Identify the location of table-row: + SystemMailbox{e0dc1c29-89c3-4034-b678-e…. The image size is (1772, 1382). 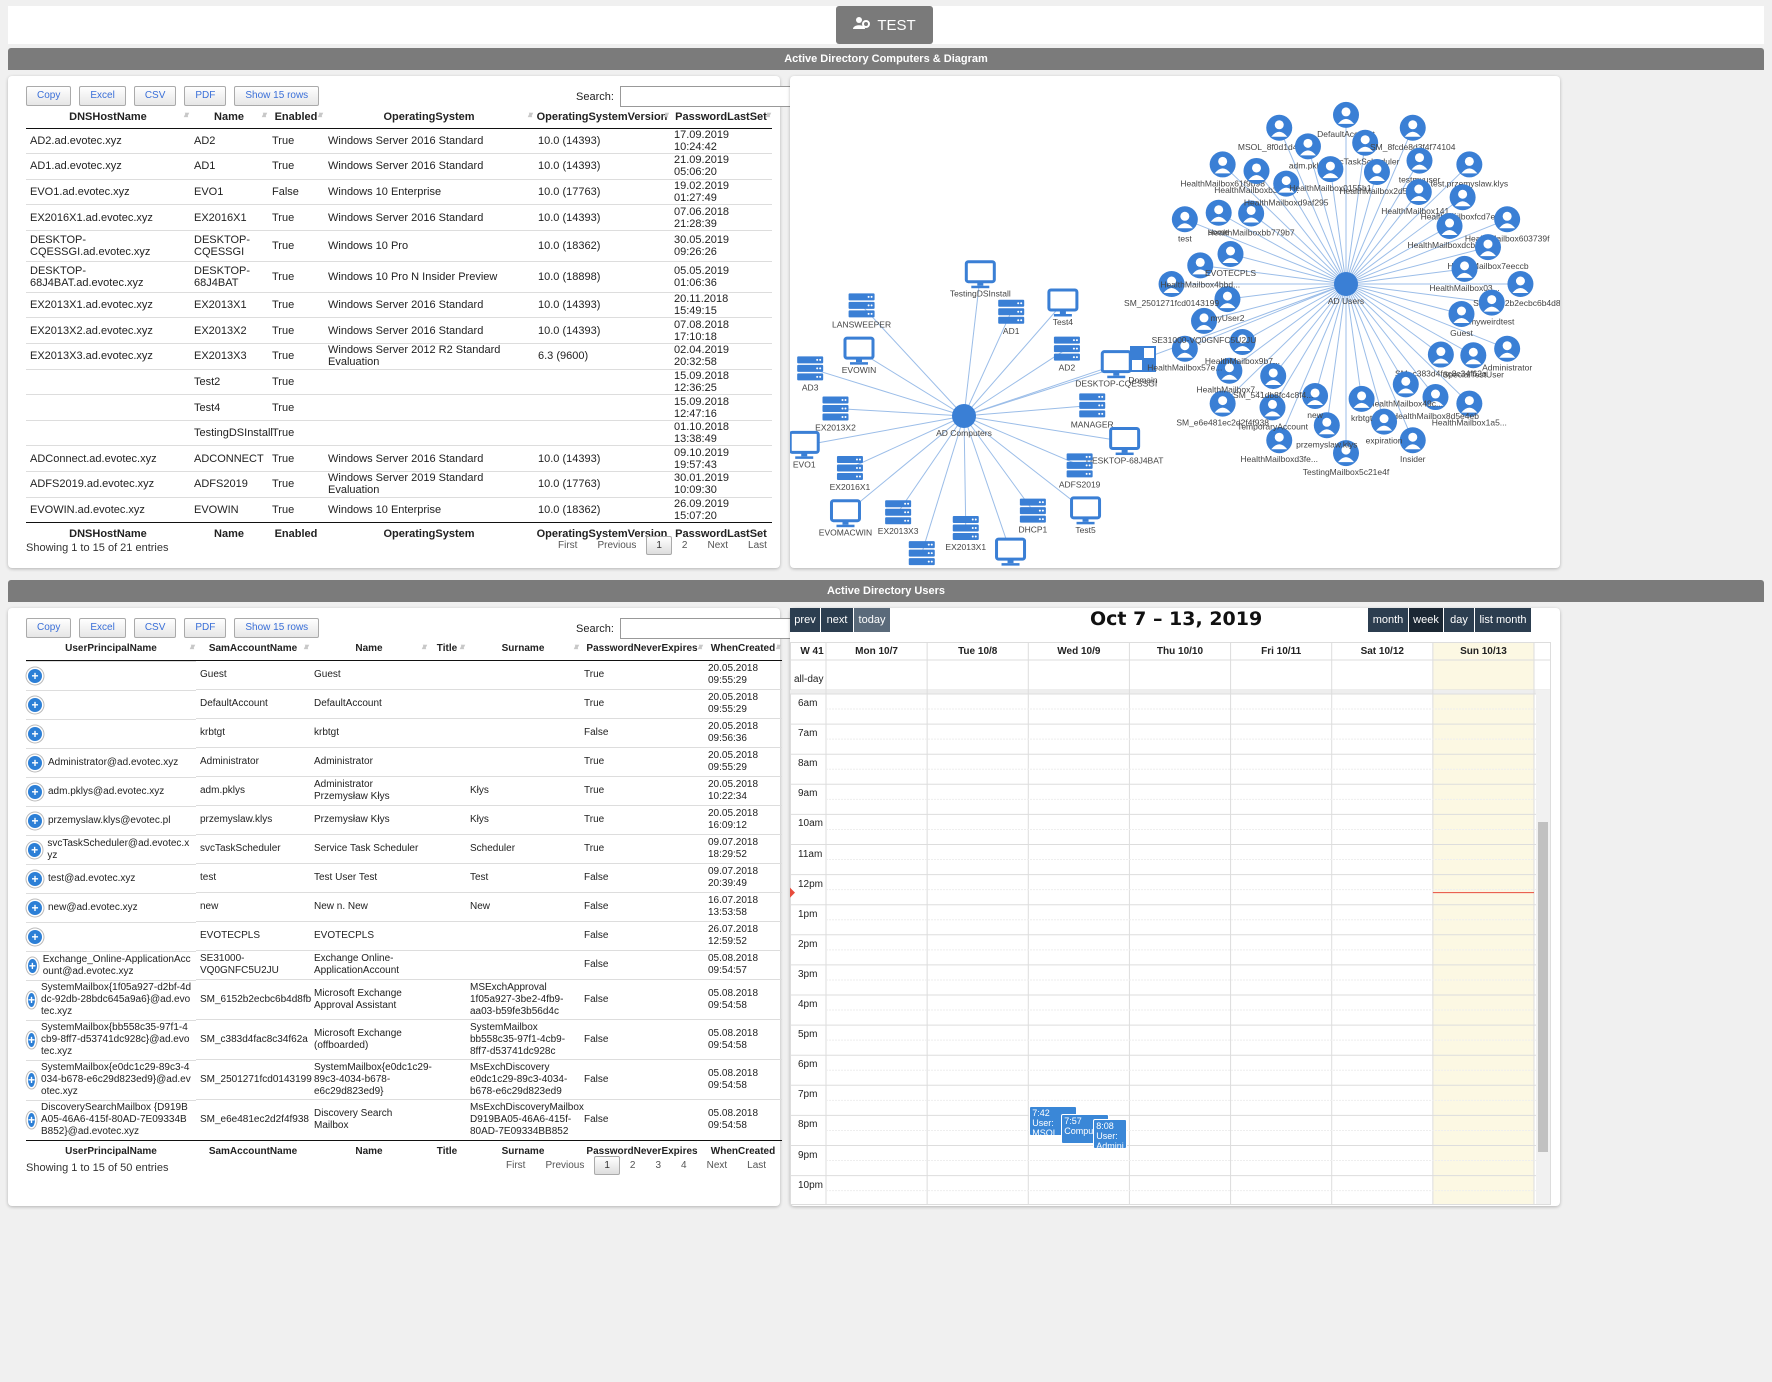
(404, 1079).